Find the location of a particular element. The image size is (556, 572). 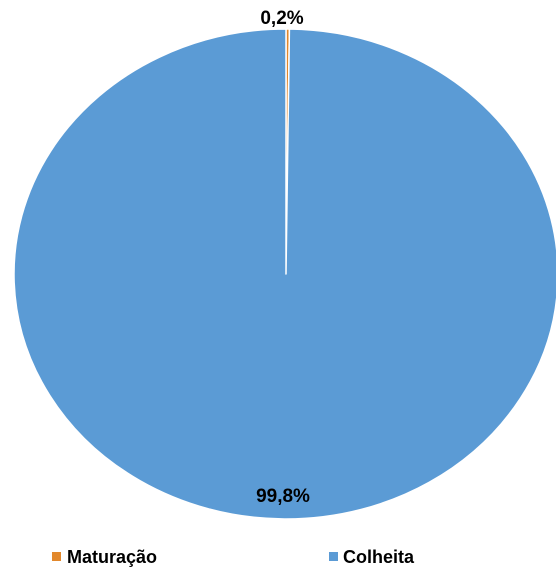

data-label-colheita: 99,8% is located at coordinates (283, 496).